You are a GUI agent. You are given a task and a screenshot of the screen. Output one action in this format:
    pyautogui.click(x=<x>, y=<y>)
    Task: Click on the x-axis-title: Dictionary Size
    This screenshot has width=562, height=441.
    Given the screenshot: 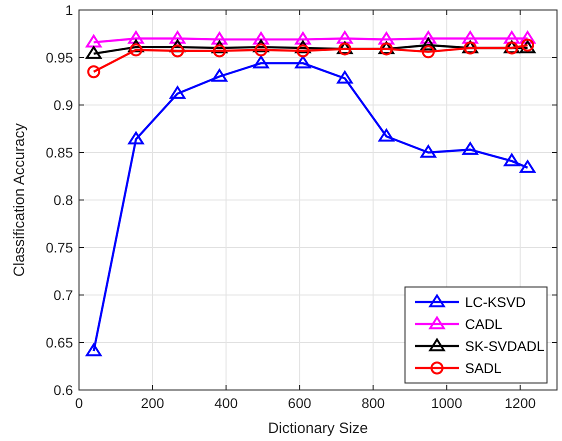 What is the action you would take?
    pyautogui.click(x=318, y=428)
    